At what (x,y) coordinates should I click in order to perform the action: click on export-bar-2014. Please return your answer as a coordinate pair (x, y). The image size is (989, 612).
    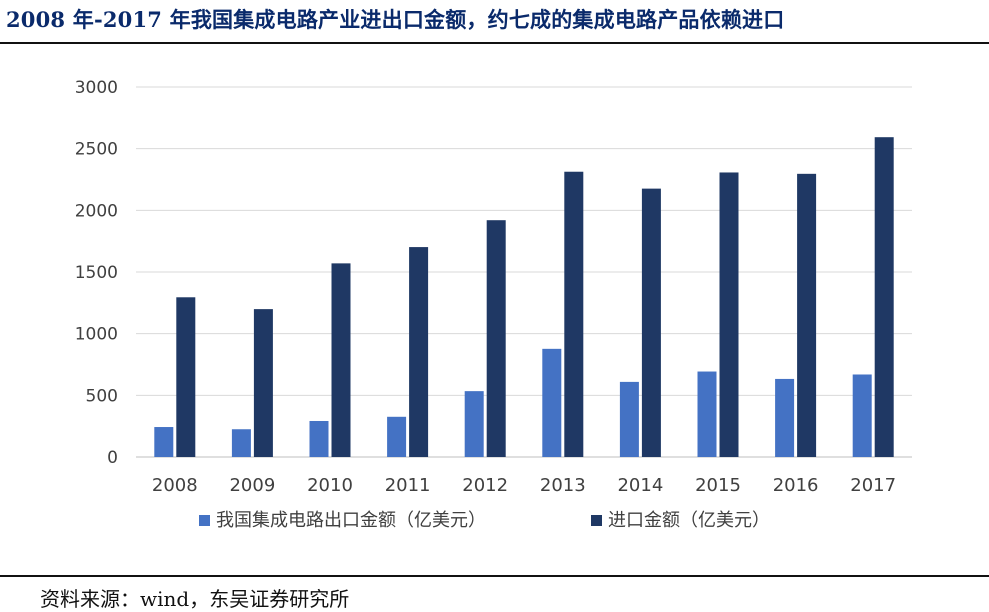
    Looking at the image, I should click on (629, 419).